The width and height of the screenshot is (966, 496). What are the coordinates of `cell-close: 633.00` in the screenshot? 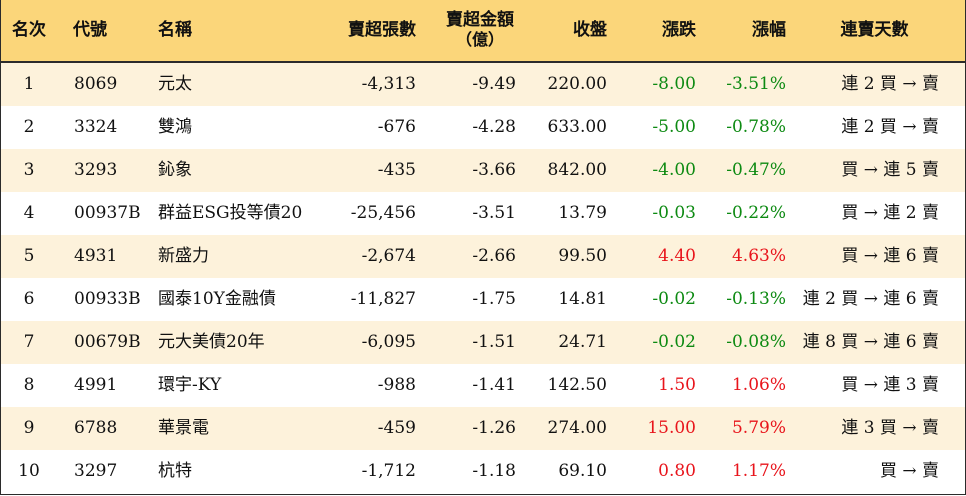 It's located at (577, 126).